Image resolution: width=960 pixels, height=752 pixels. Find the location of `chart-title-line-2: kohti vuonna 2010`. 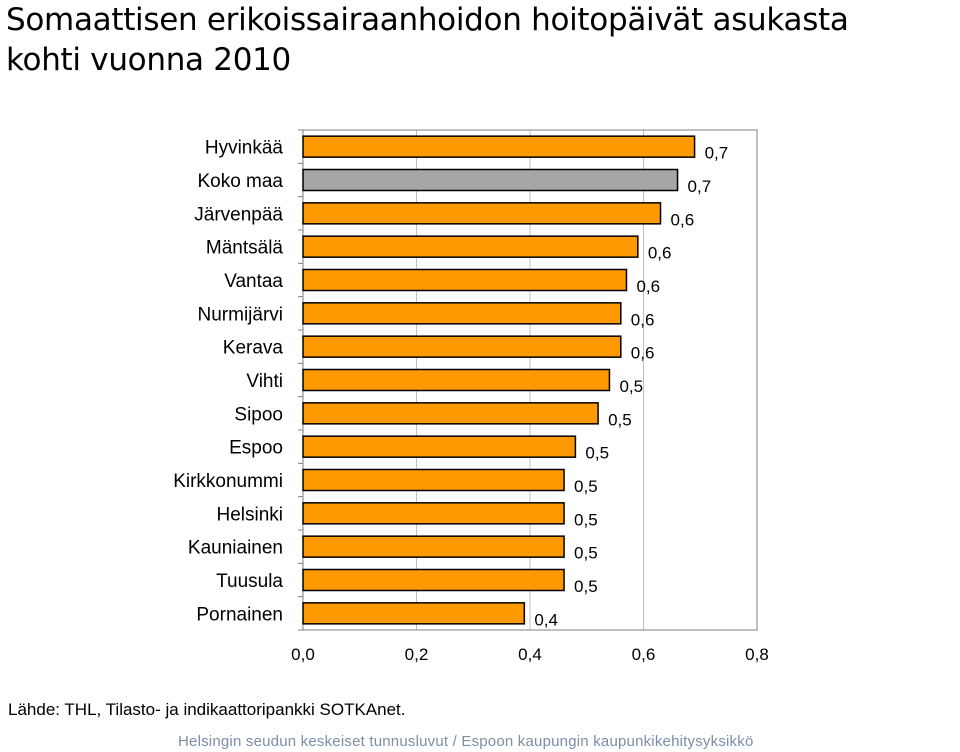

chart-title-line-2: kohti vuonna 2010 is located at coordinates (148, 60).